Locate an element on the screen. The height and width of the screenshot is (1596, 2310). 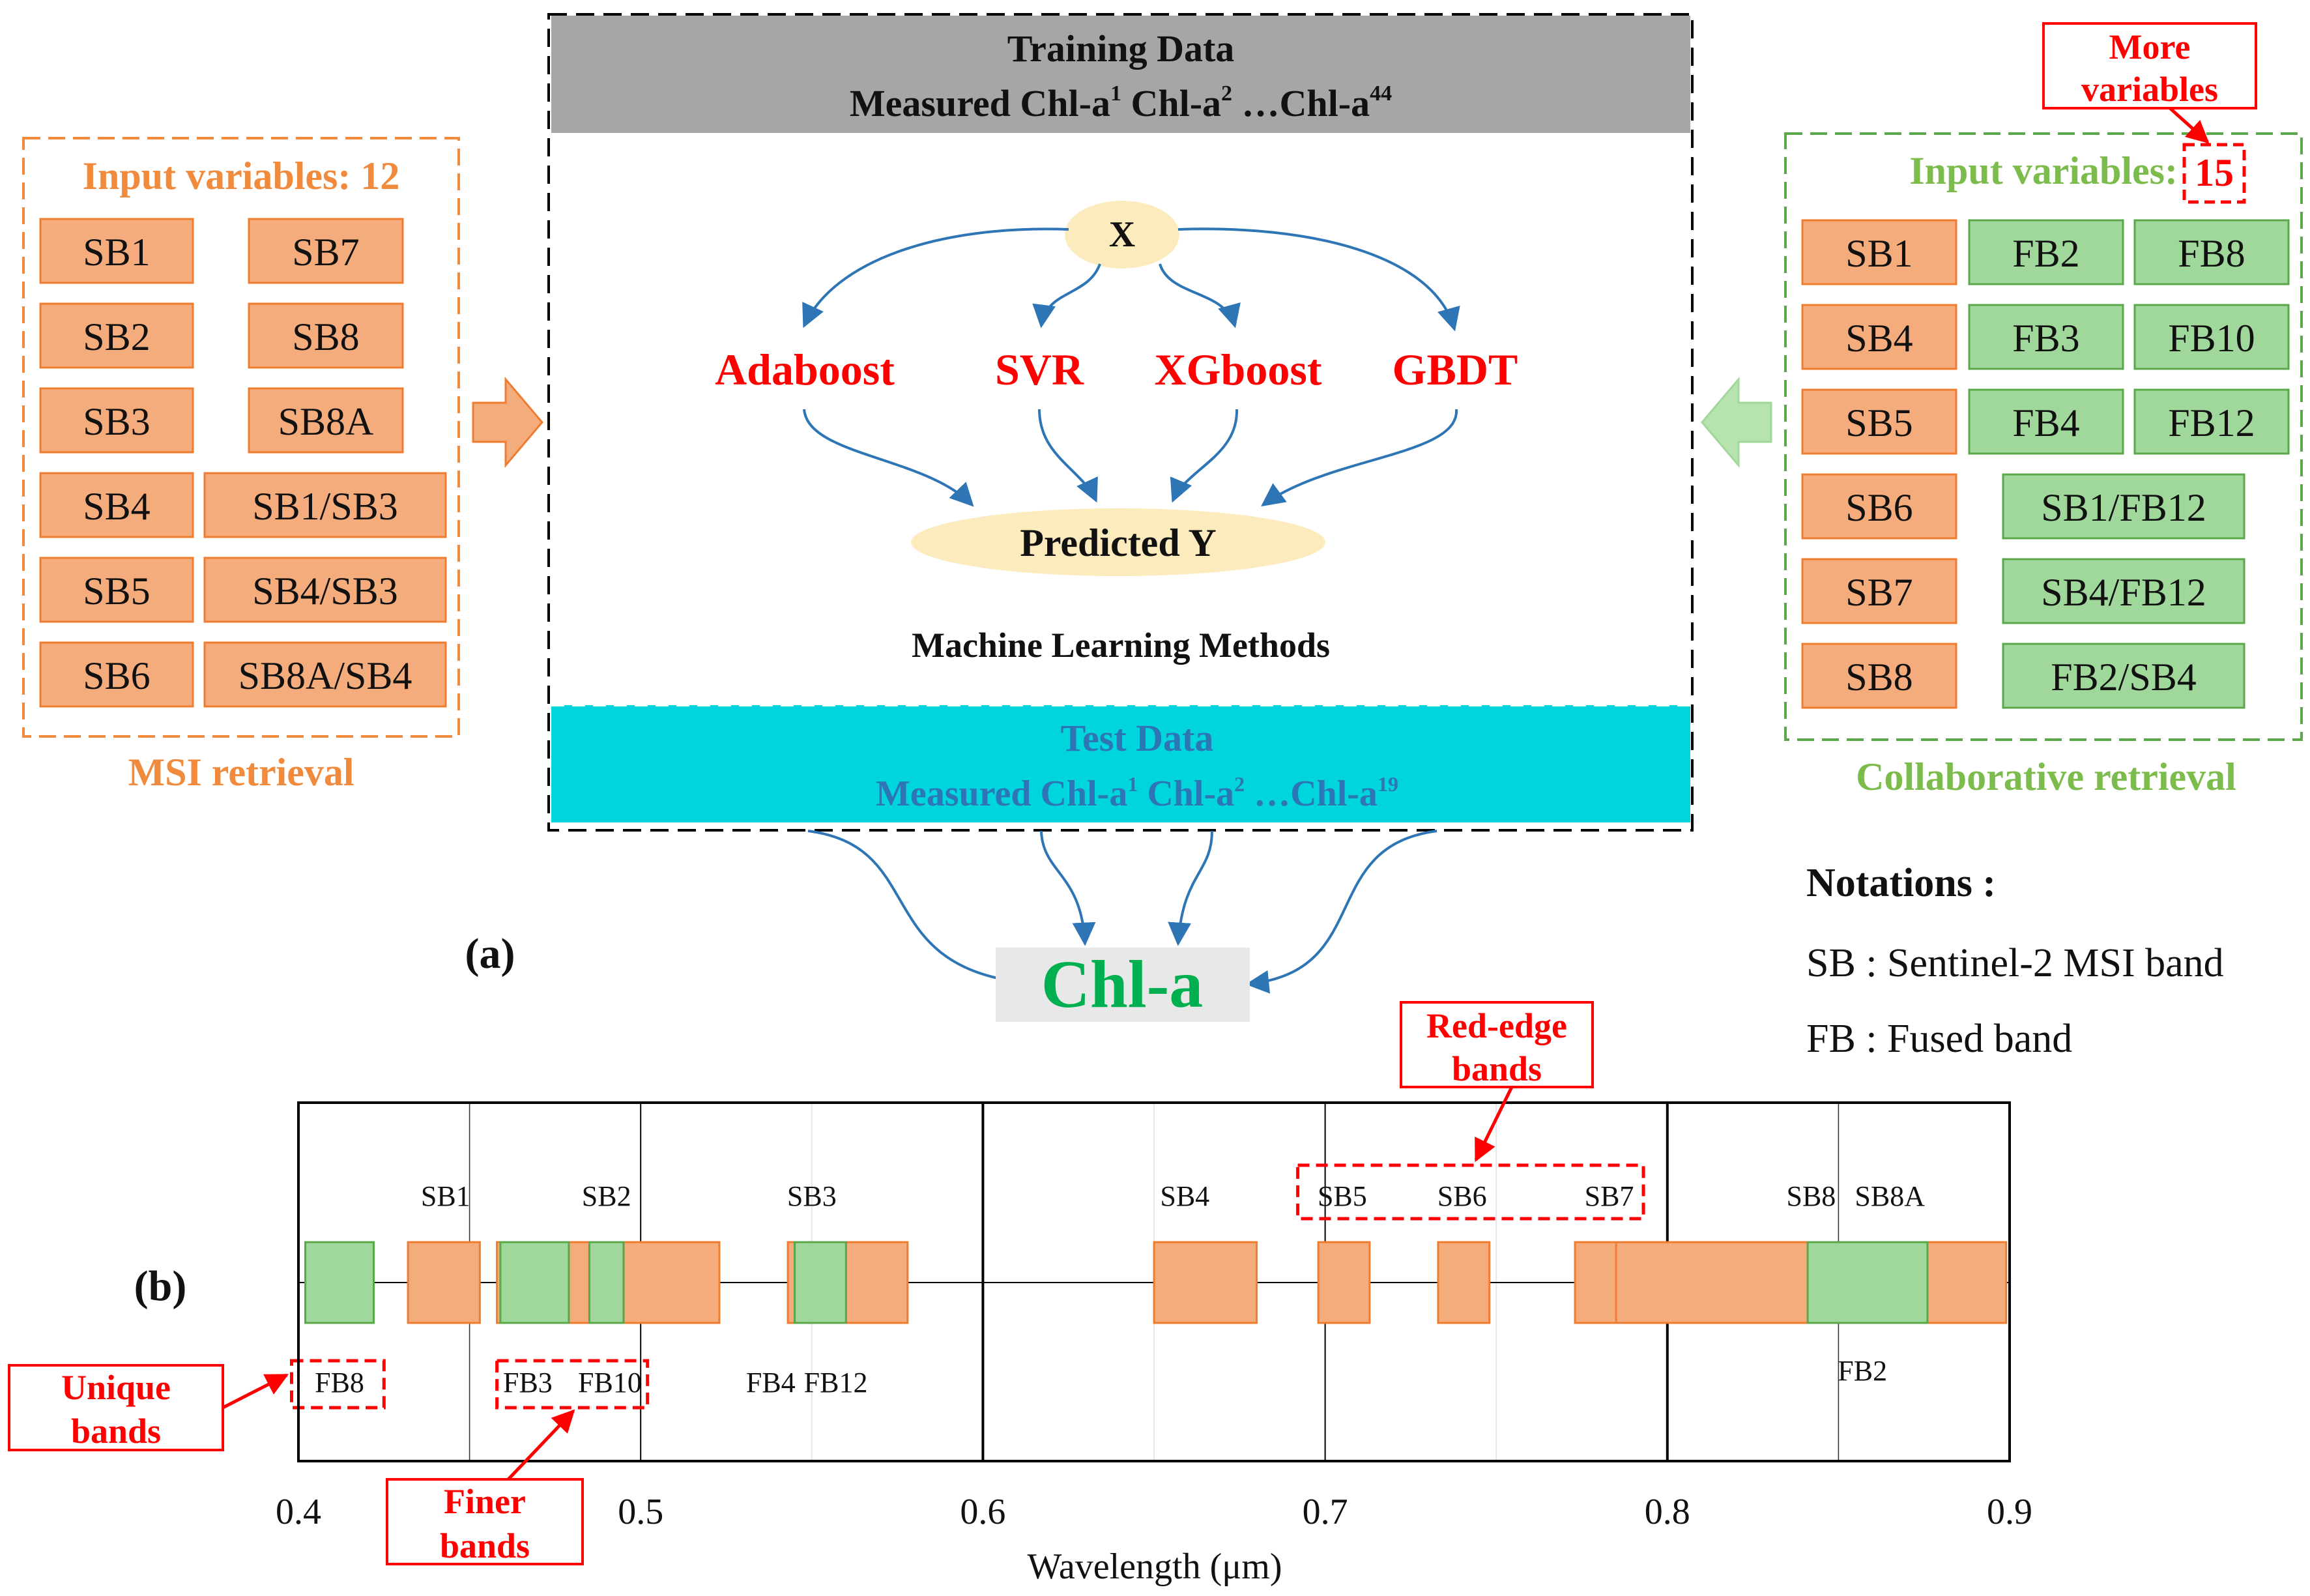
sb-label-sb3: SB3 is located at coordinates (812, 1196).